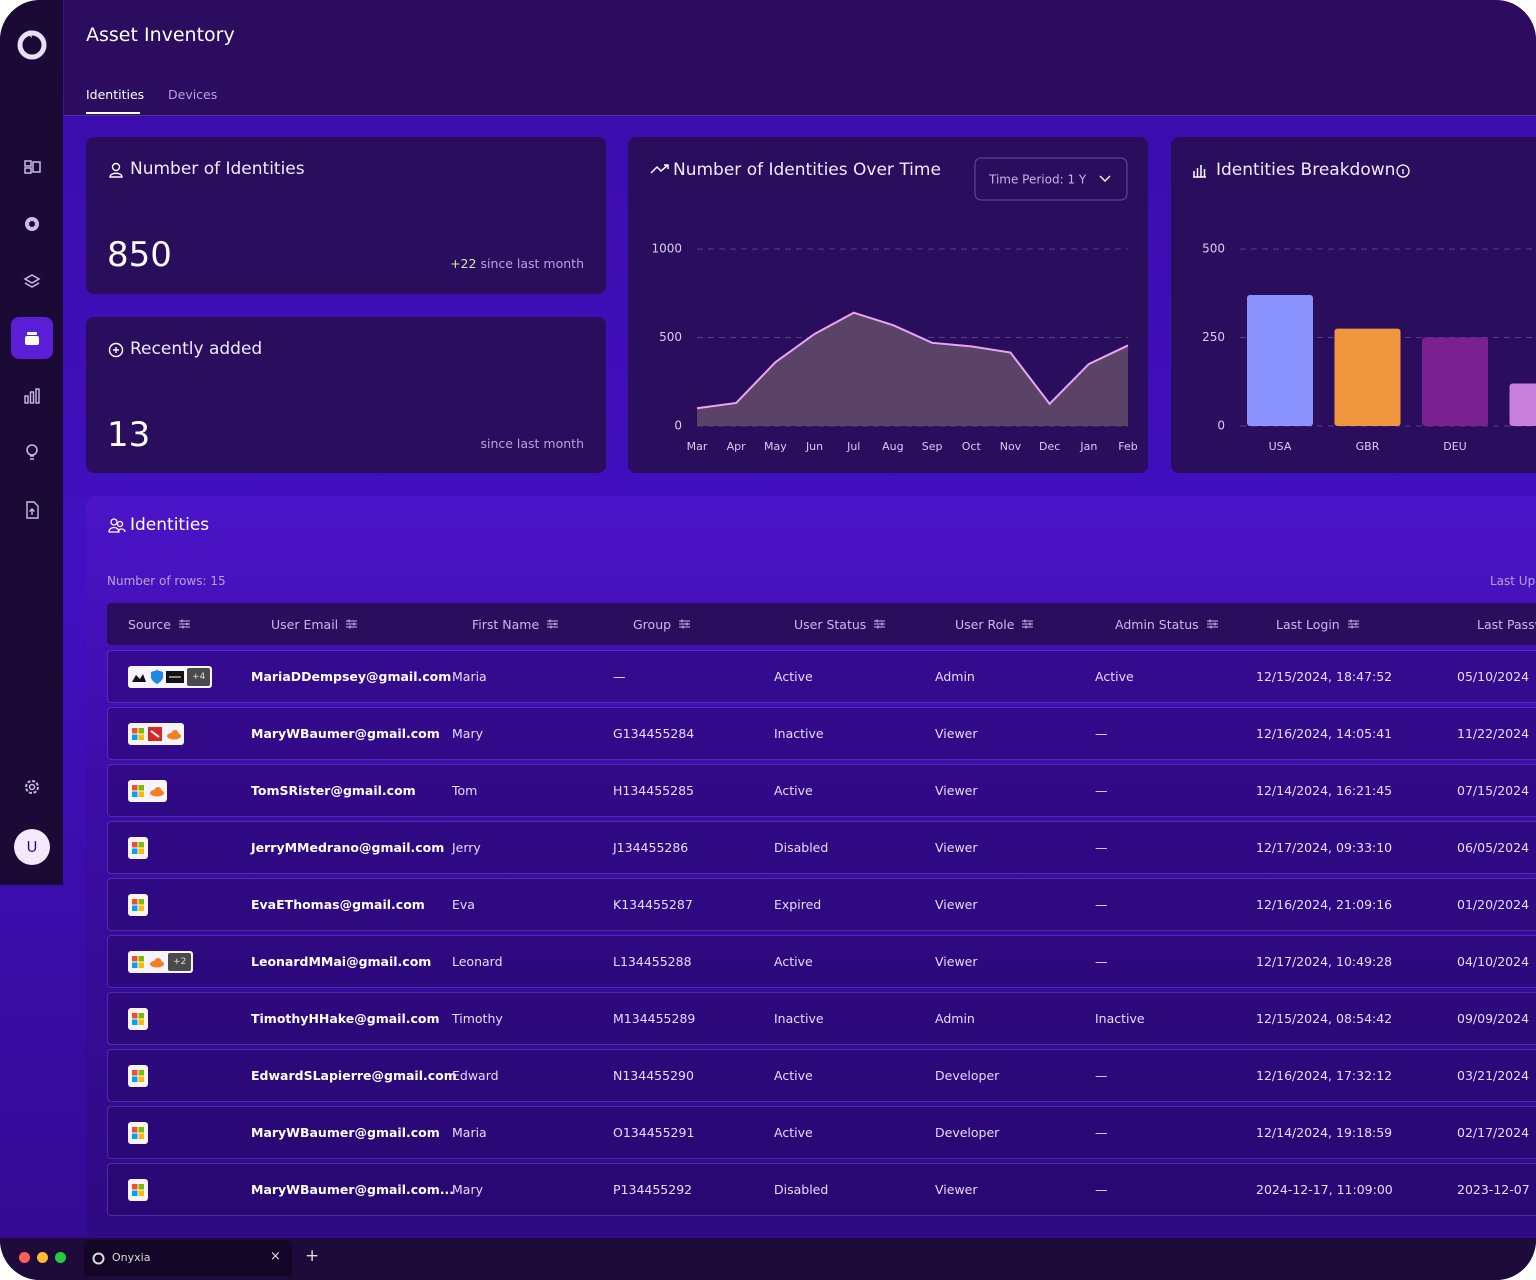  What do you see at coordinates (1513, 581) in the screenshot?
I see `last-updated: Last Updated` at bounding box center [1513, 581].